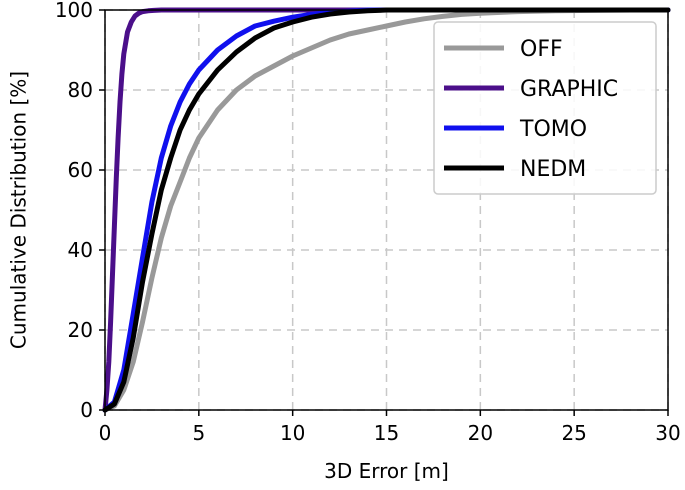  I want to click on x-tick-label: 25, so click(573, 433).